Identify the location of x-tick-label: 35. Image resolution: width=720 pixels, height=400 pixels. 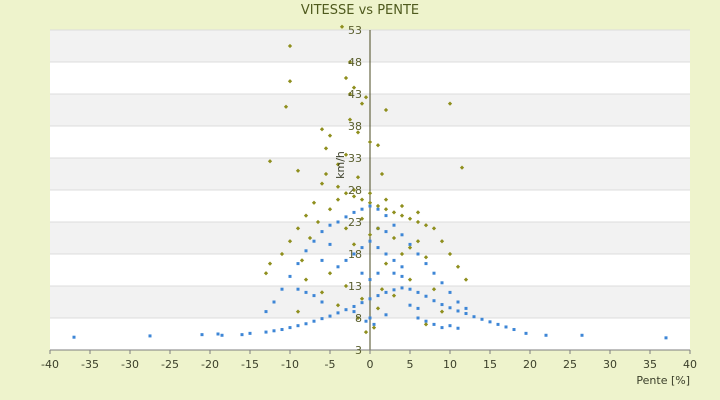
(650, 364).